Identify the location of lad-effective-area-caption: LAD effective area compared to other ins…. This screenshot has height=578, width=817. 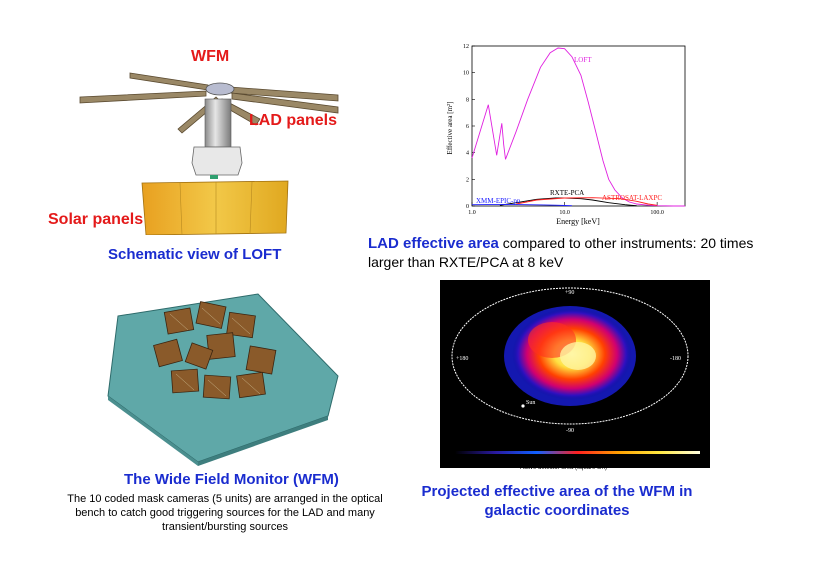
(578, 252).